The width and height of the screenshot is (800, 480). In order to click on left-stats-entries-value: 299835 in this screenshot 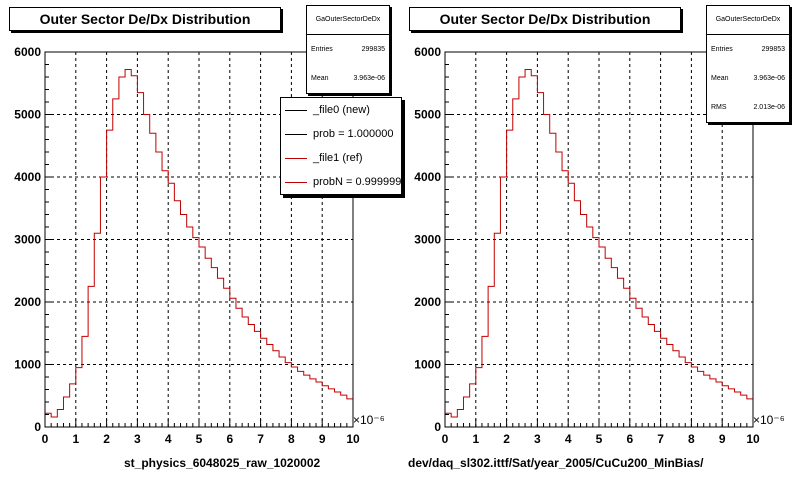, I will do `click(373, 49)`.